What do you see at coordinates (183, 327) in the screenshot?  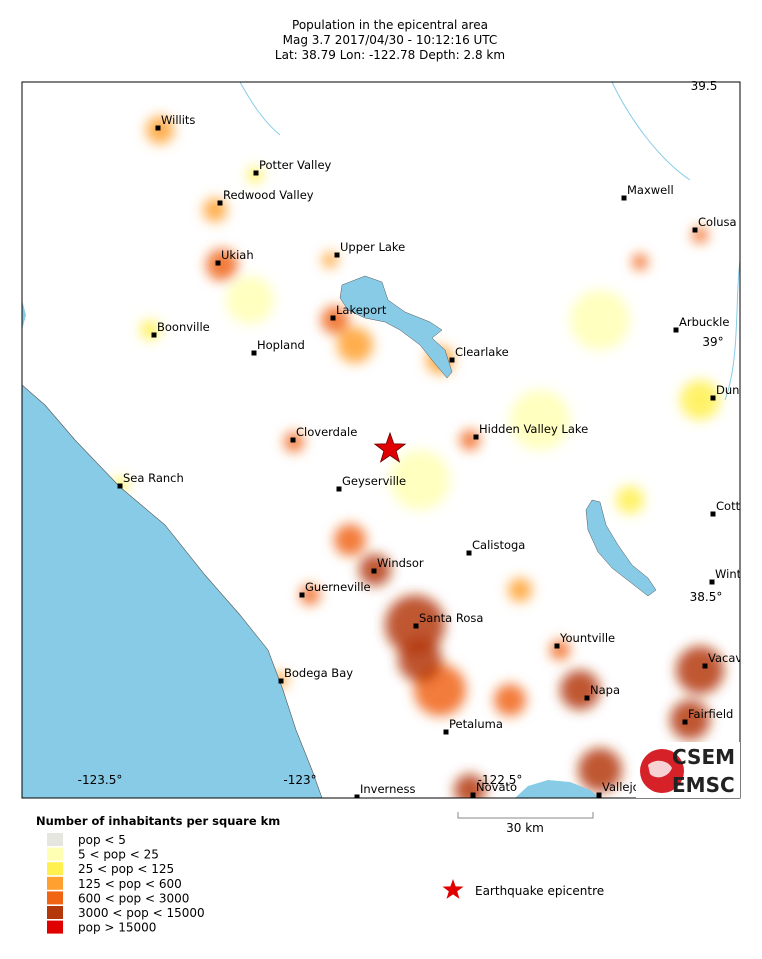 I see `city-label: Boonville` at bounding box center [183, 327].